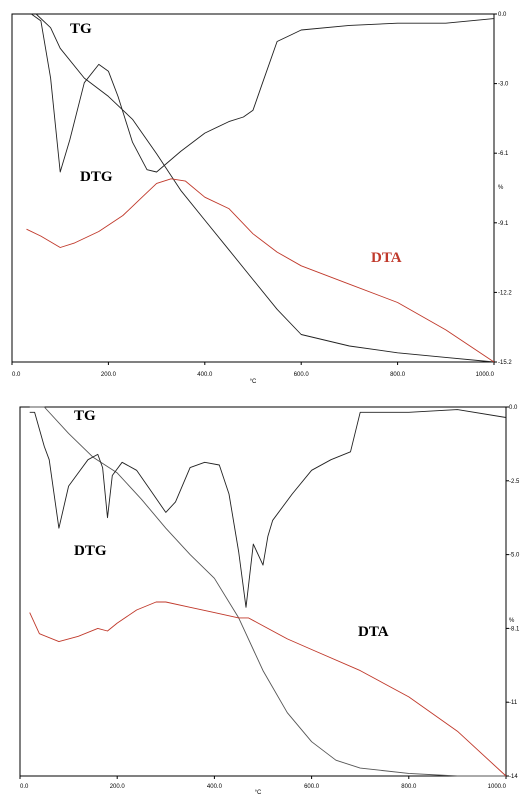 This screenshot has height=795, width=520. Describe the element at coordinates (513, 777) in the screenshot. I see `y-tick-label: -14` at that location.